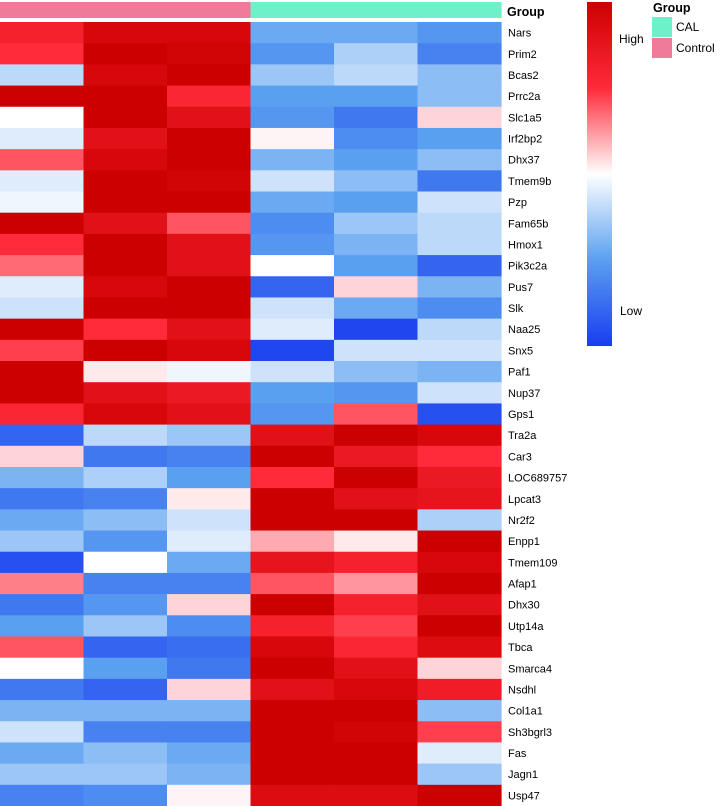  I want to click on row-label: Pik3c2a, so click(528, 267).